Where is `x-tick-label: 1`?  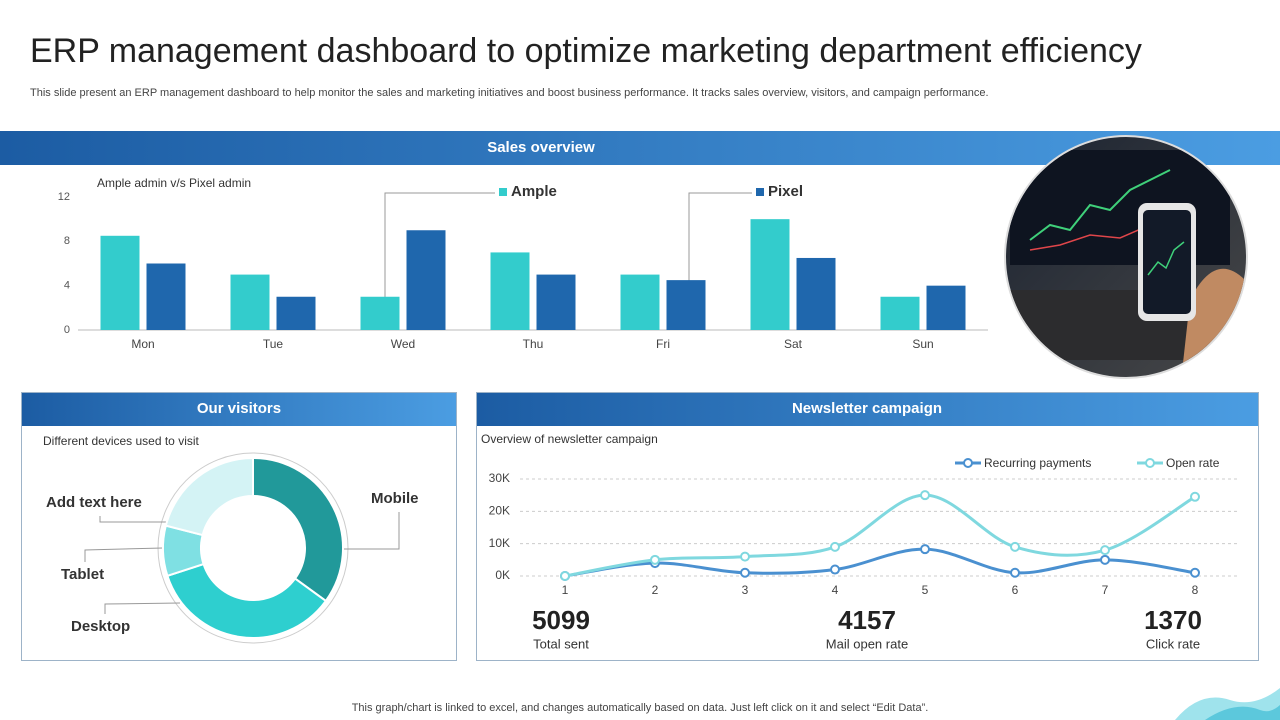
x-tick-label: 1 is located at coordinates (565, 590).